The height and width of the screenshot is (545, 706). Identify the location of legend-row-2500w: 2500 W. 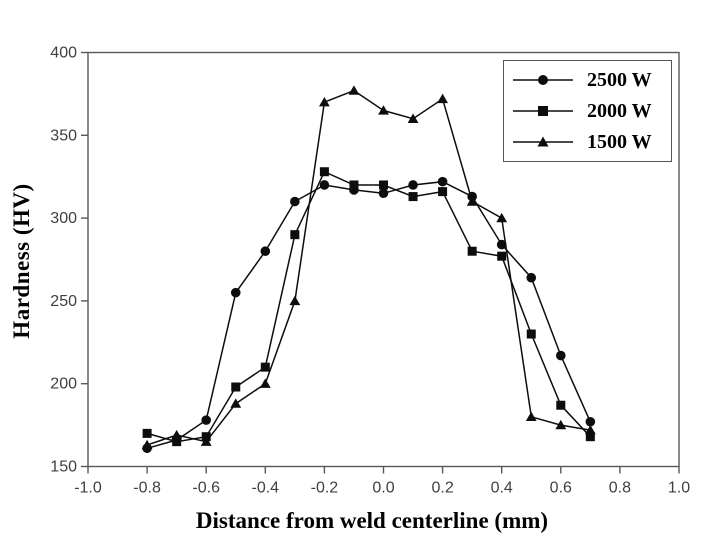
(591, 80).